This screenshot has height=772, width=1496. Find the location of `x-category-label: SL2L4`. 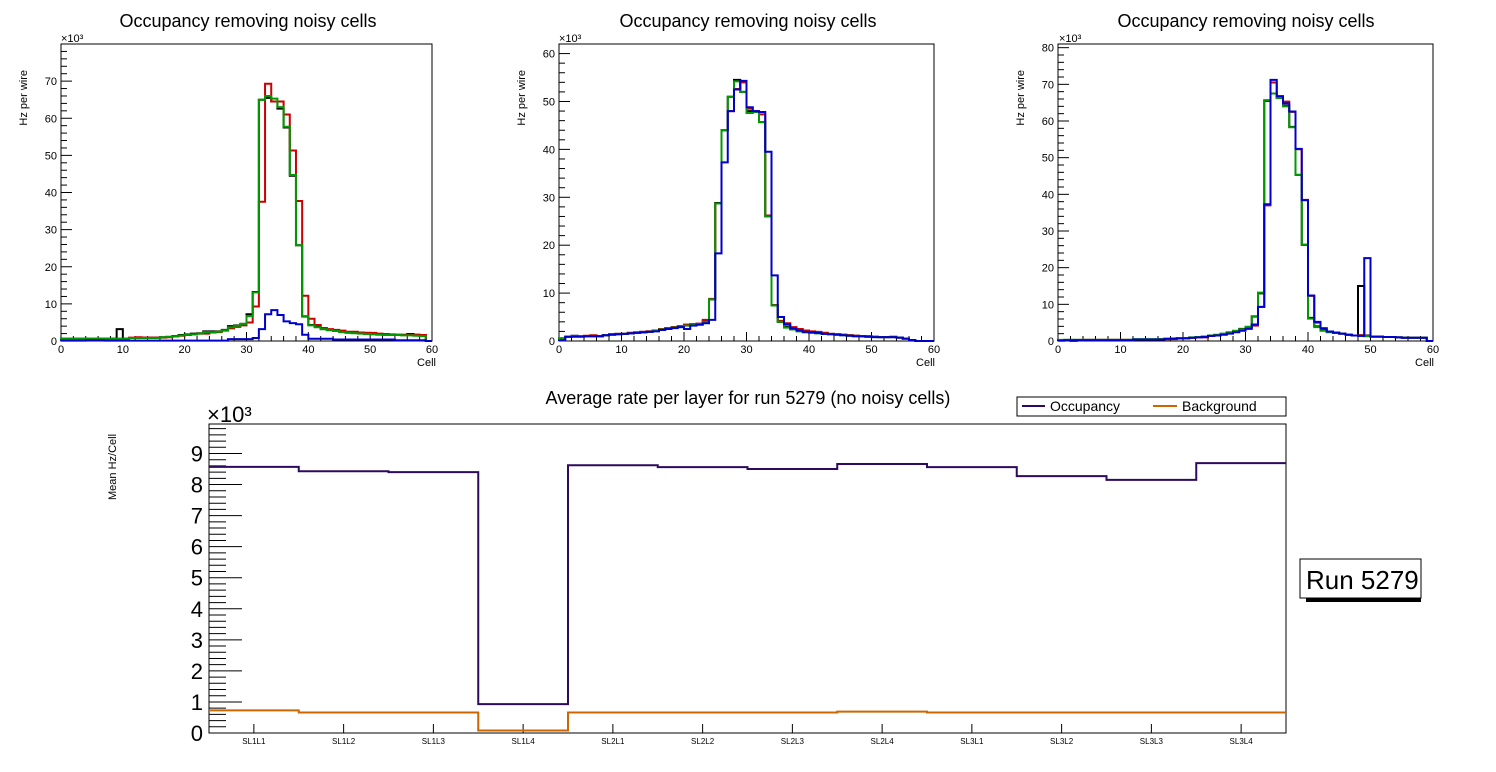

x-category-label: SL2L4 is located at coordinates (883, 741).